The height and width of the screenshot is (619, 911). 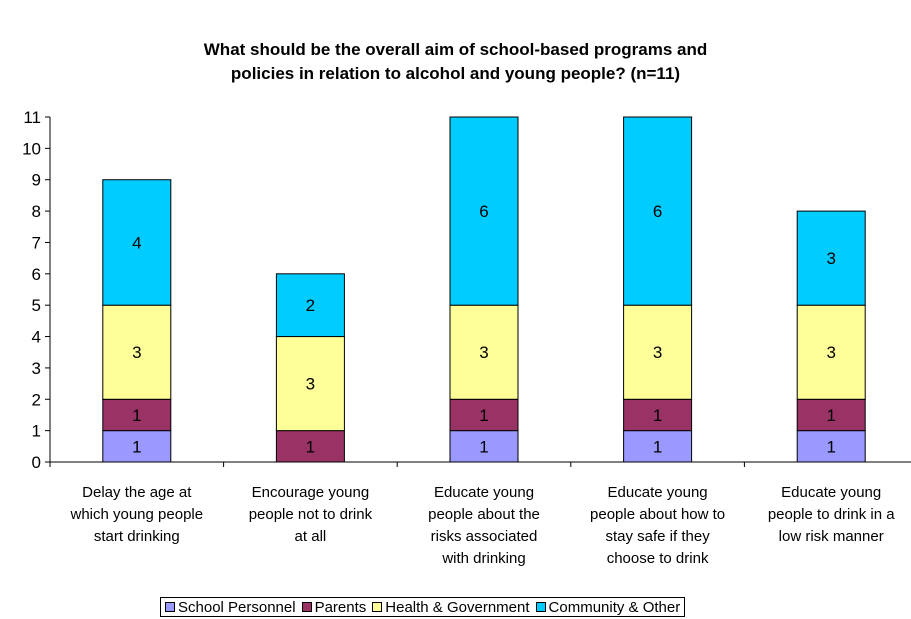 I want to click on y-tick-label: 0, so click(x=36, y=462).